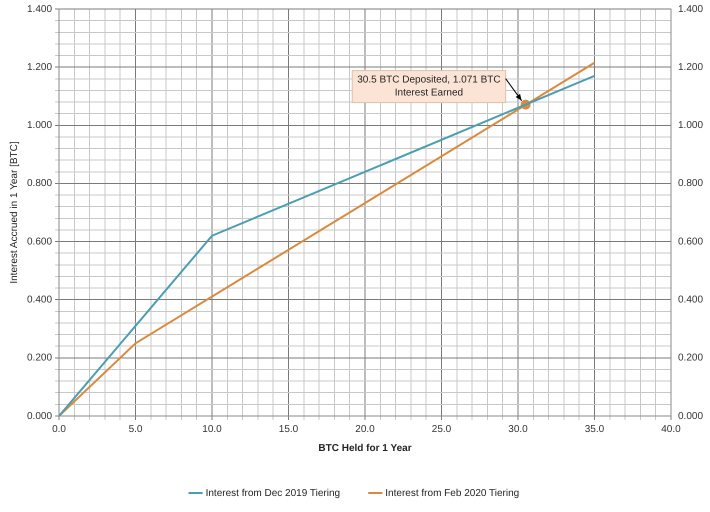 The image size is (710, 512). Describe the element at coordinates (135, 429) in the screenshot. I see `x-tick-label: 5.0` at that location.